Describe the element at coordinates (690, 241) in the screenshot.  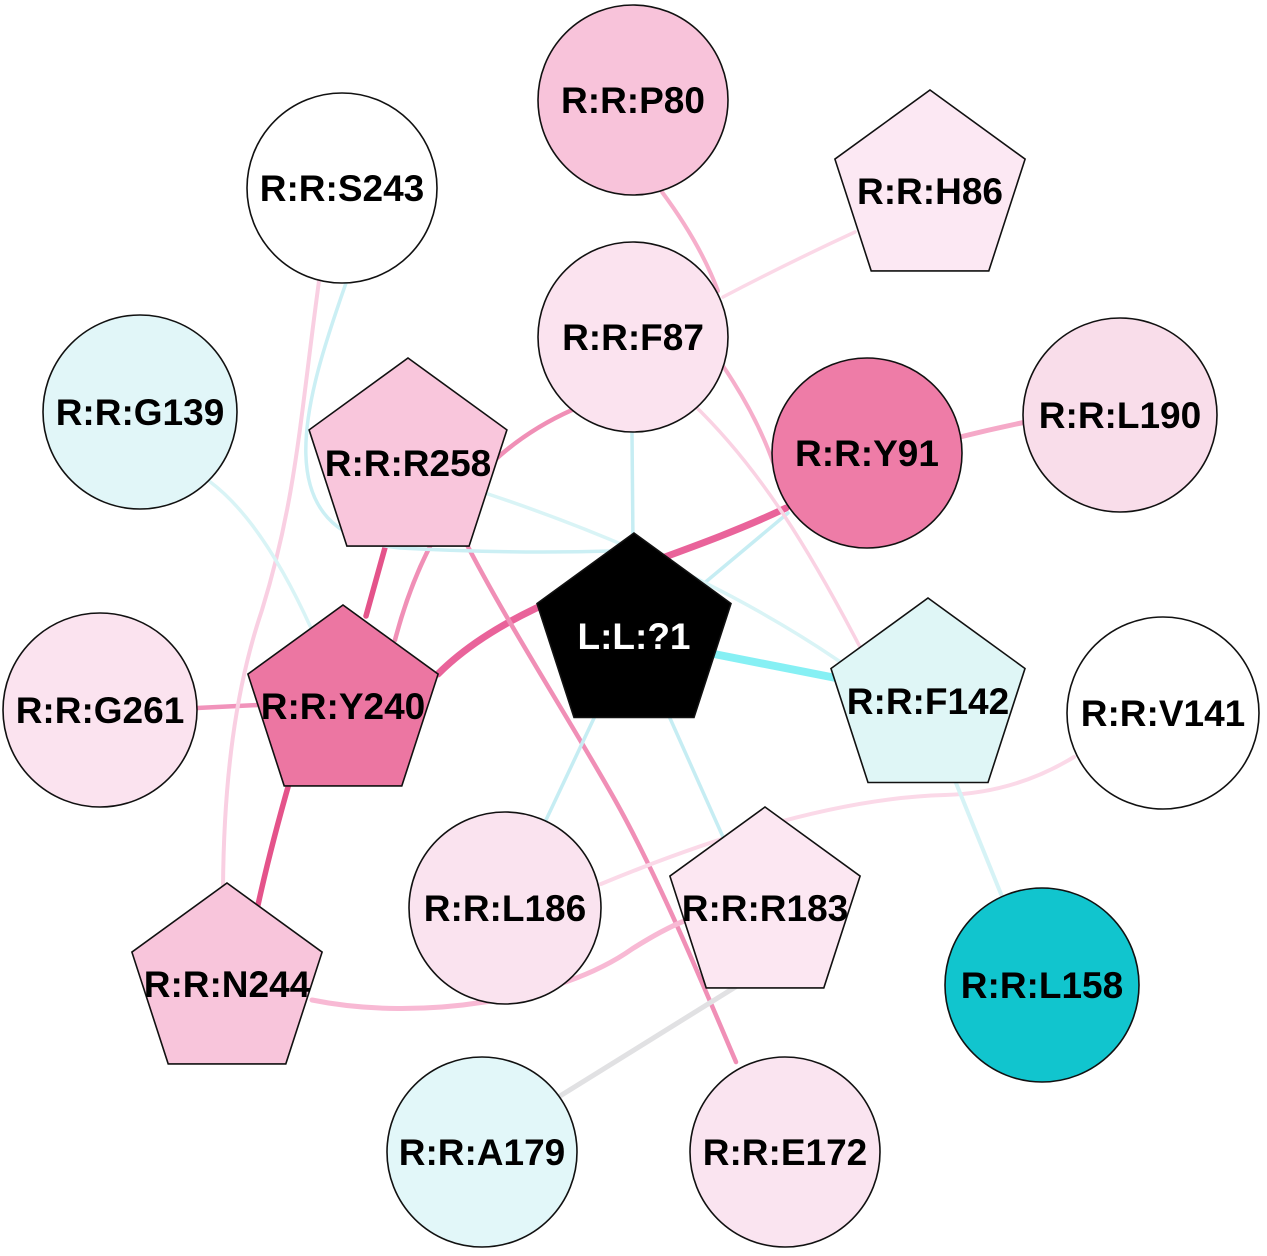
I see `edge-P80-F87` at that location.